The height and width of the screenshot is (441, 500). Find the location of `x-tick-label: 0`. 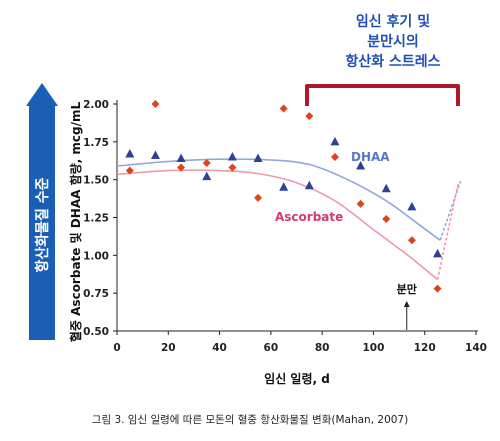

x-tick-label: 0 is located at coordinates (116, 348).